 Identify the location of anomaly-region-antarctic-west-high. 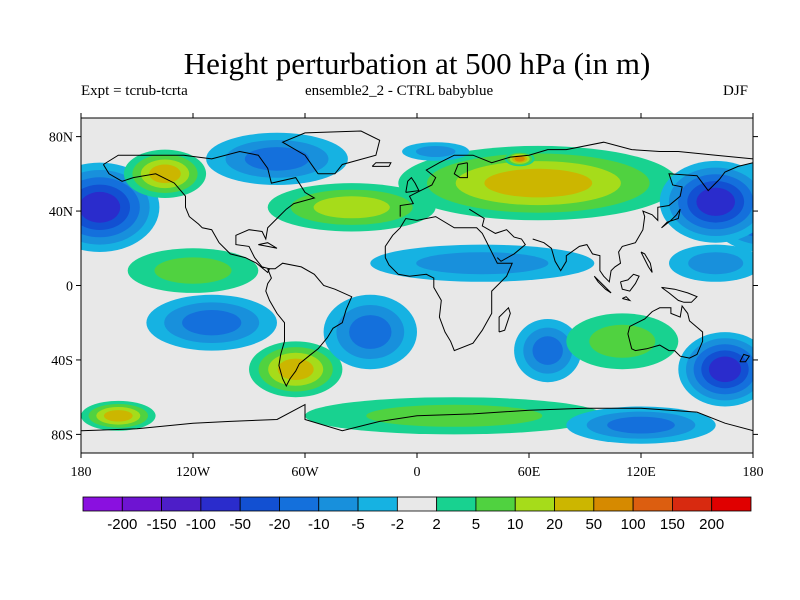
(118, 415).